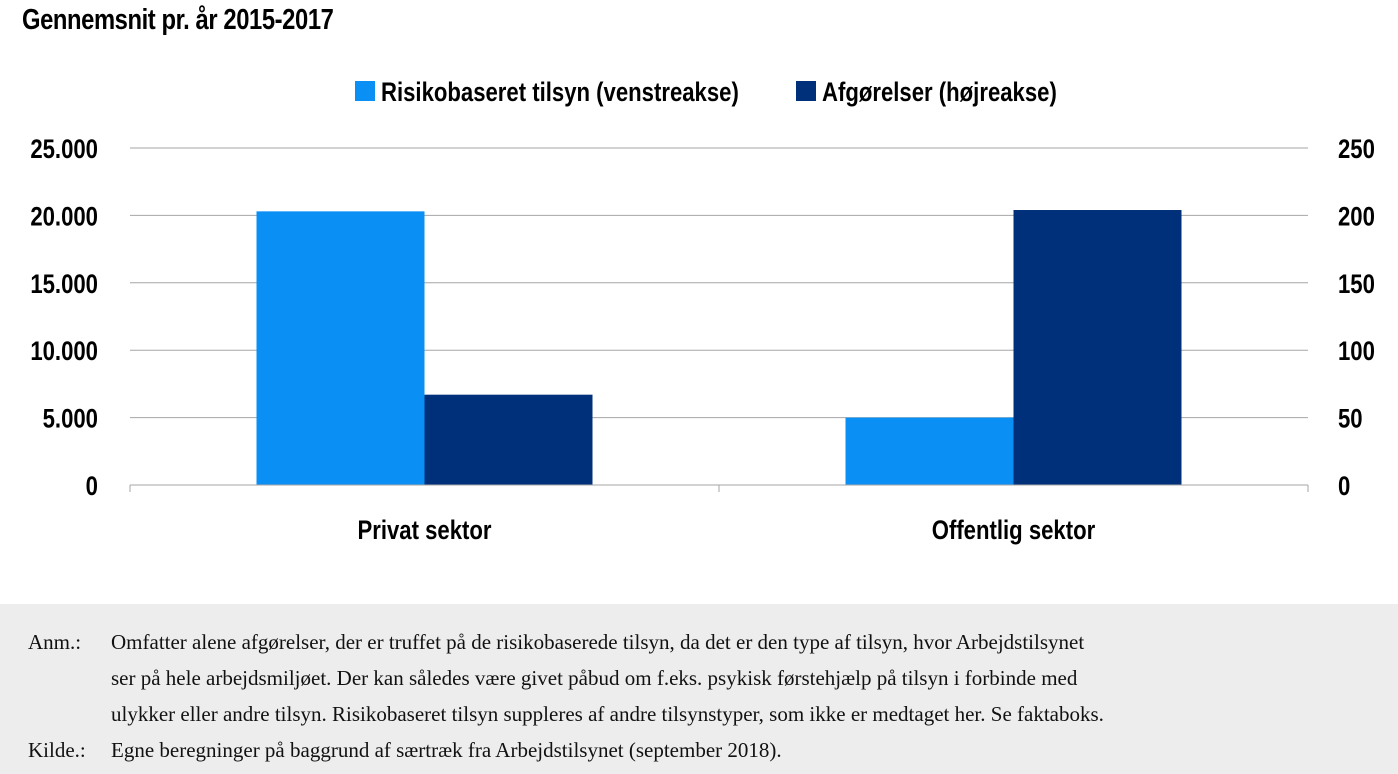 Image resolution: width=1398 pixels, height=774 pixels. Describe the element at coordinates (55, 642) in the screenshot. I see `note-anm-label: Anm.:` at that location.